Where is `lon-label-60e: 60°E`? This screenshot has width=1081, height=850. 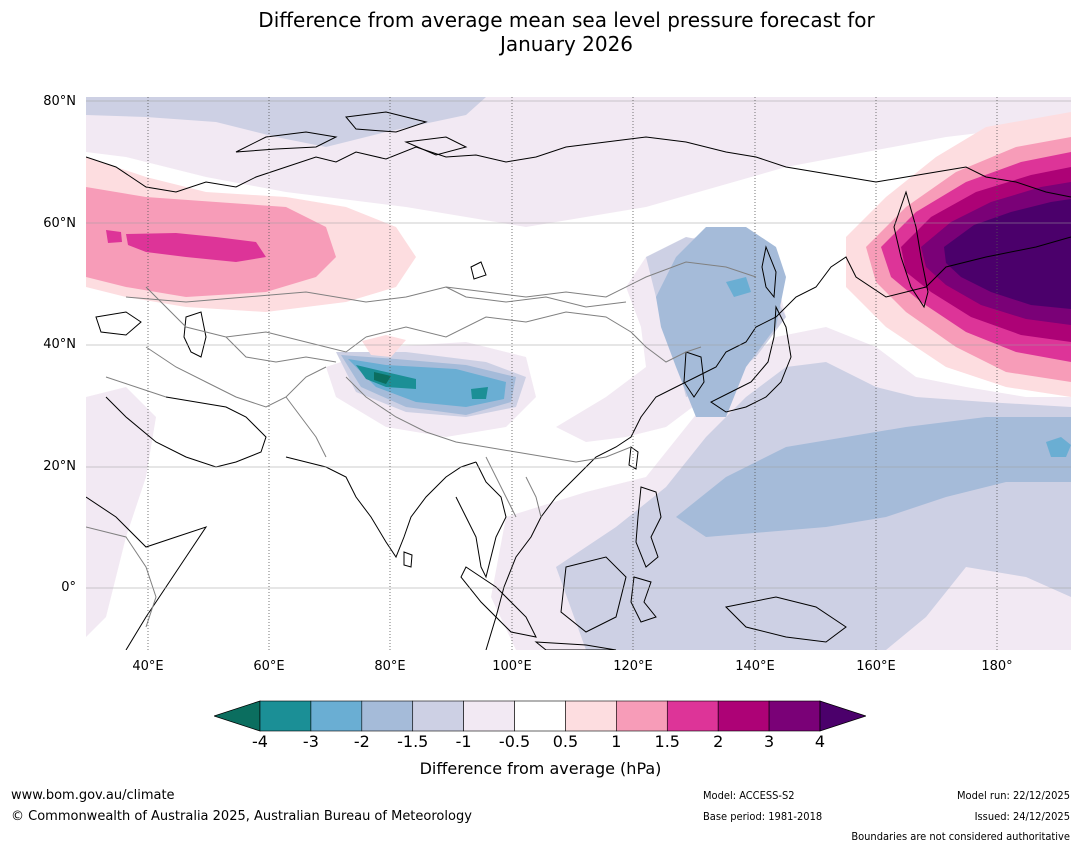 lon-label-60e: 60°E is located at coordinates (269, 666).